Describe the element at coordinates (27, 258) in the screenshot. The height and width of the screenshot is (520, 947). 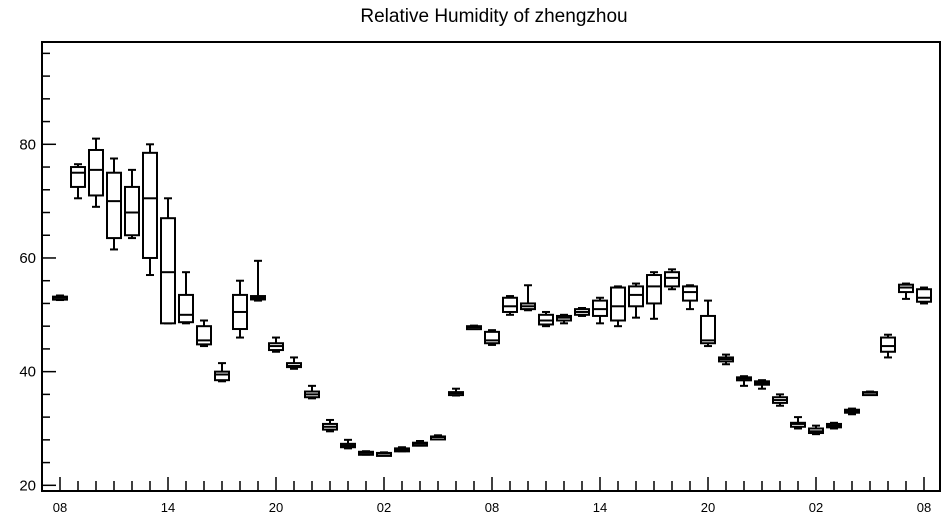
I see `y-tick-label: 60` at that location.